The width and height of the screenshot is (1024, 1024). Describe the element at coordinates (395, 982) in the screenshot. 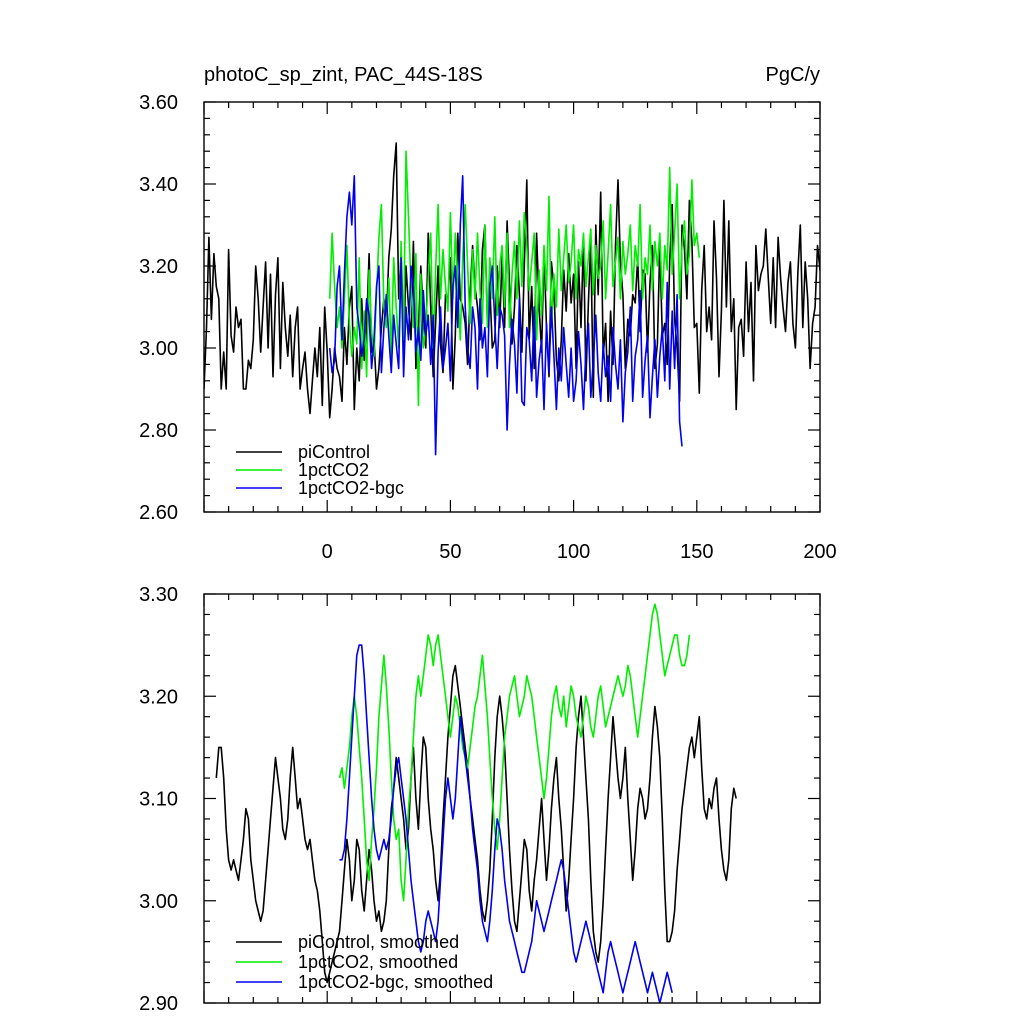

I see `bottom-legend-label: 1pctCO2-bgc, smoothed` at that location.